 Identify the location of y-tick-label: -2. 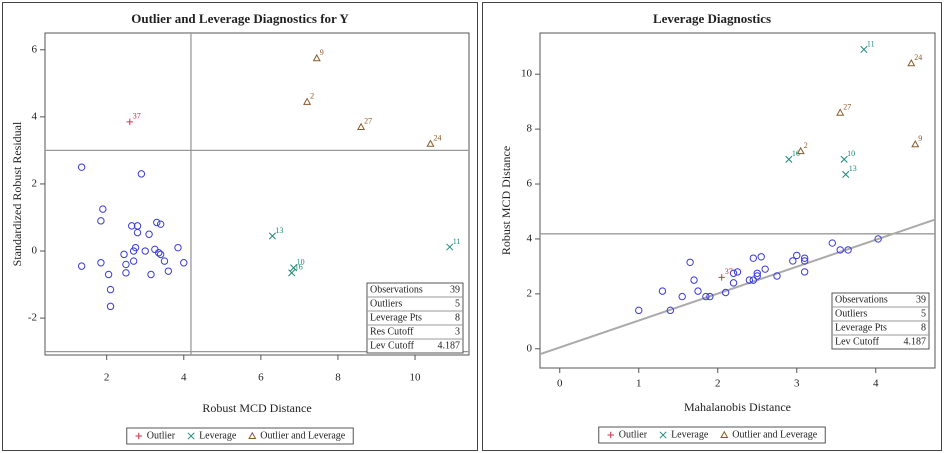
(32, 318).